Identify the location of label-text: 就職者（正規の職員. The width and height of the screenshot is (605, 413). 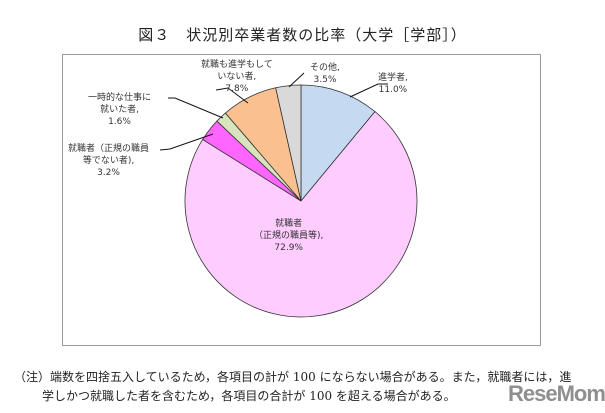
(109, 149).